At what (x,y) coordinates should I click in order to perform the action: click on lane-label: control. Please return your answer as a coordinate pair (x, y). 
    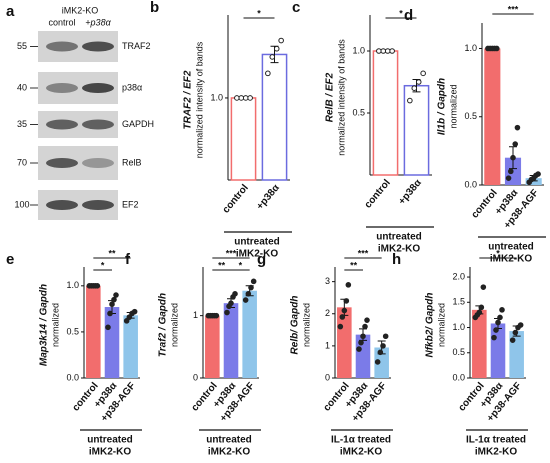
    Looking at the image, I should click on (61, 22).